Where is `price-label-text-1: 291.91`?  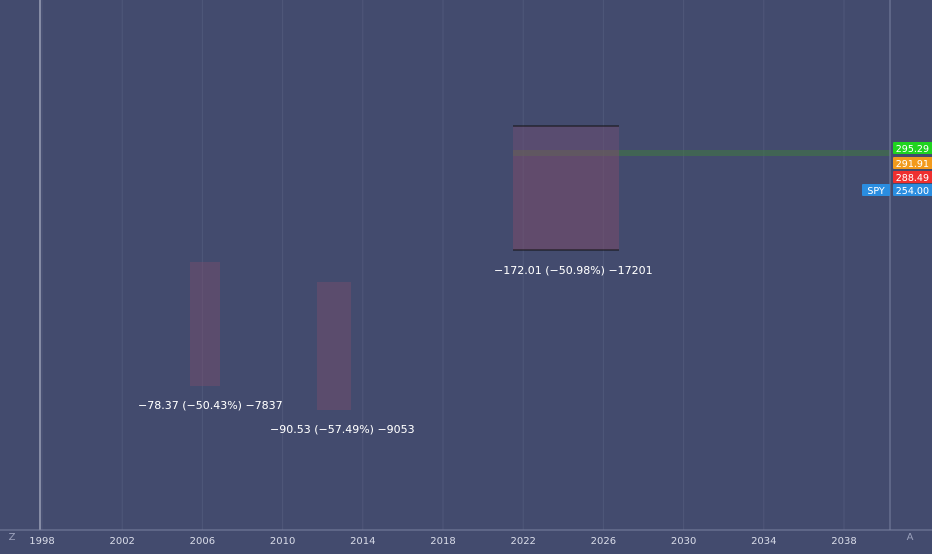 price-label-text-1: 291.91 is located at coordinates (912, 164).